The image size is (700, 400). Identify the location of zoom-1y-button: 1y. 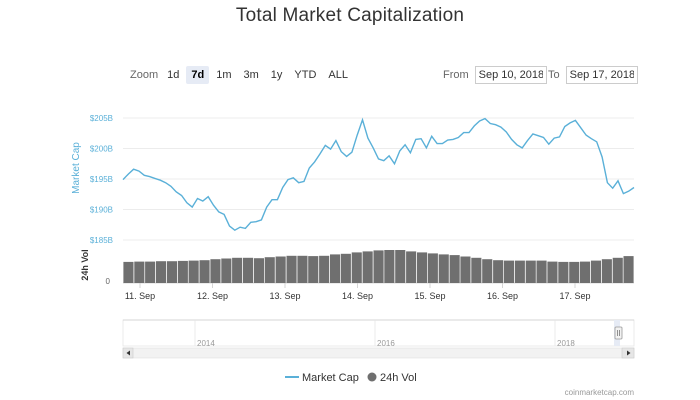
(276, 75).